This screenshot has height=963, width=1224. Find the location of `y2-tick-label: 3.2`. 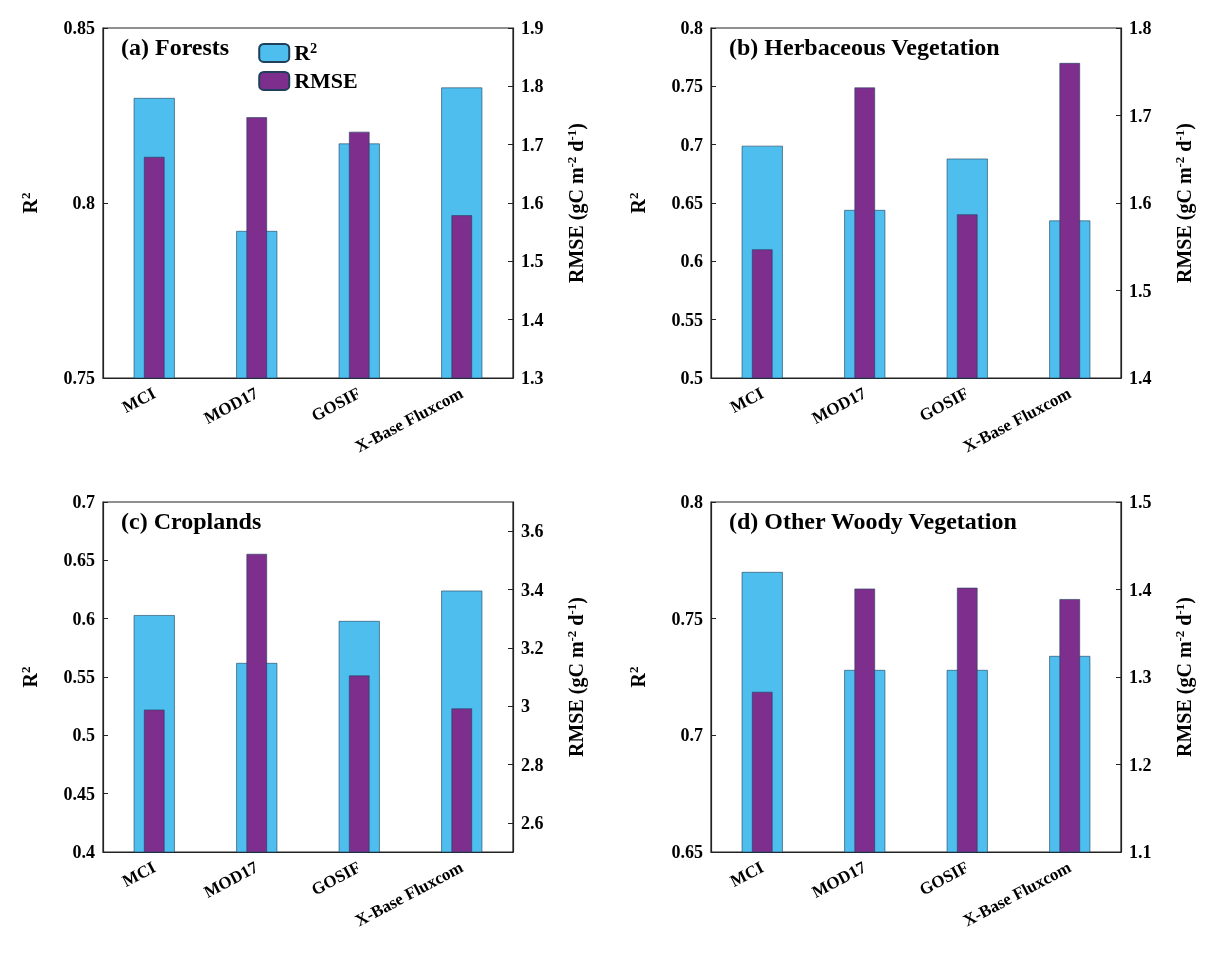

y2-tick-label: 3.2 is located at coordinates (532, 647).